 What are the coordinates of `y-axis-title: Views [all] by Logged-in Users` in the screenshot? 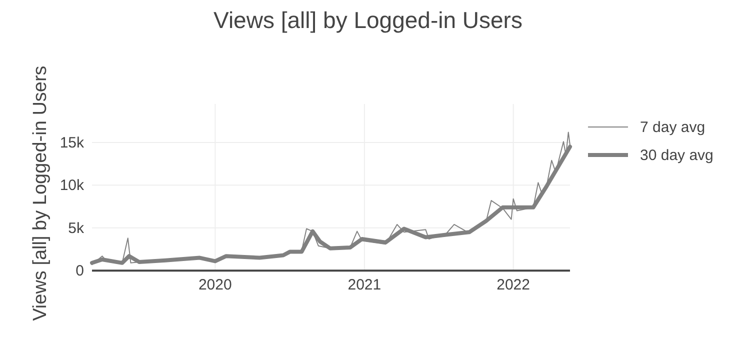 It's located at (40, 193).